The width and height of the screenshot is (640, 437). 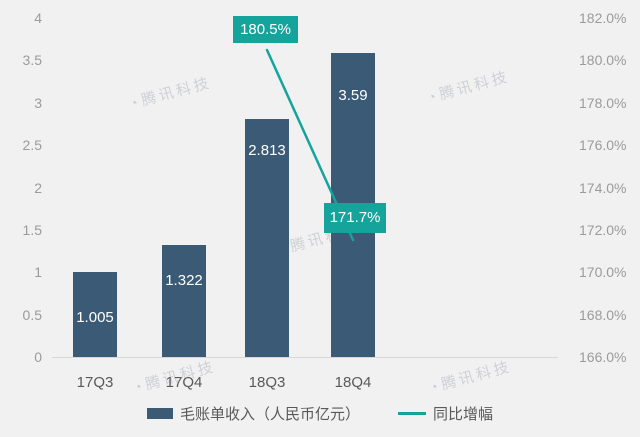 I want to click on right-axis-tick: 182.0%, so click(x=603, y=18).